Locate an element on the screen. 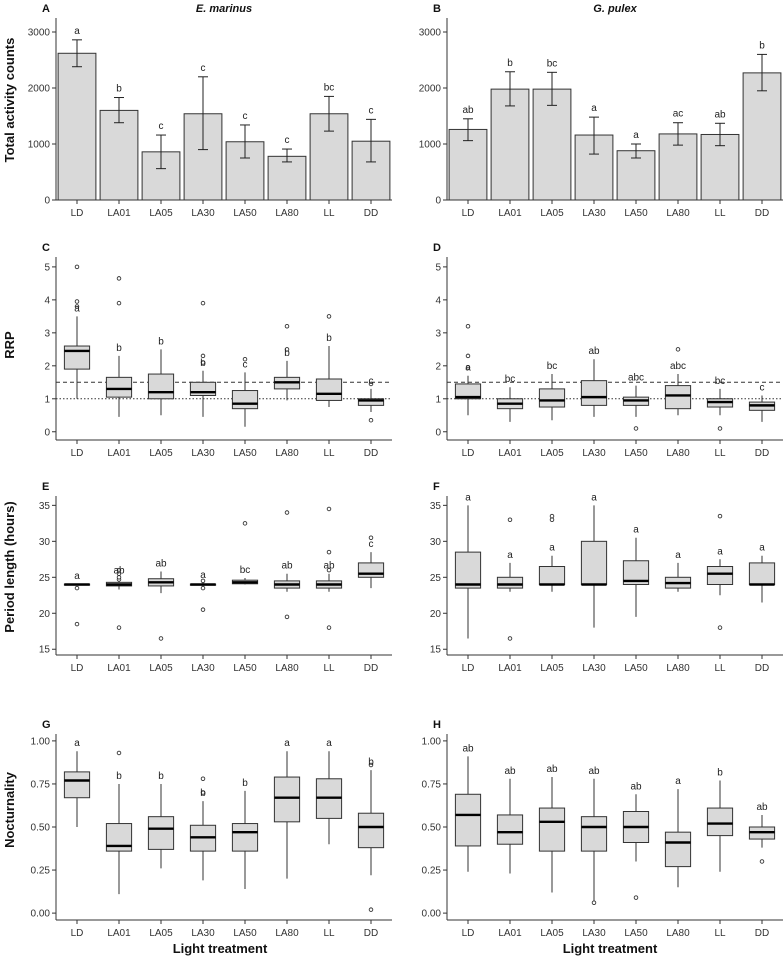 The width and height of the screenshot is (784, 959). panel-label: B is located at coordinates (437, 9).